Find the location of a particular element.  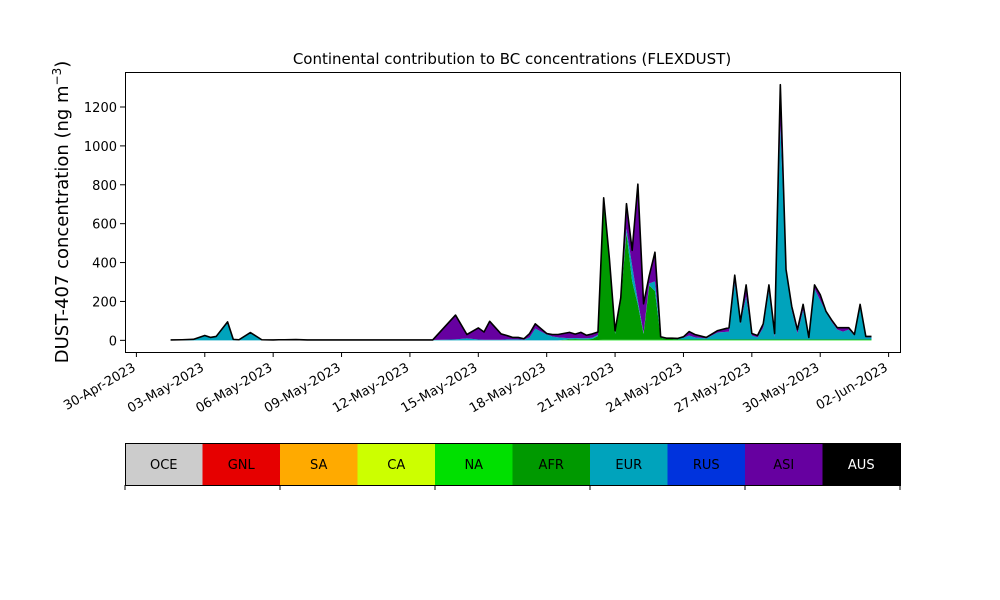

x-tick-label: 03-May-2023 is located at coordinates (166, 388).